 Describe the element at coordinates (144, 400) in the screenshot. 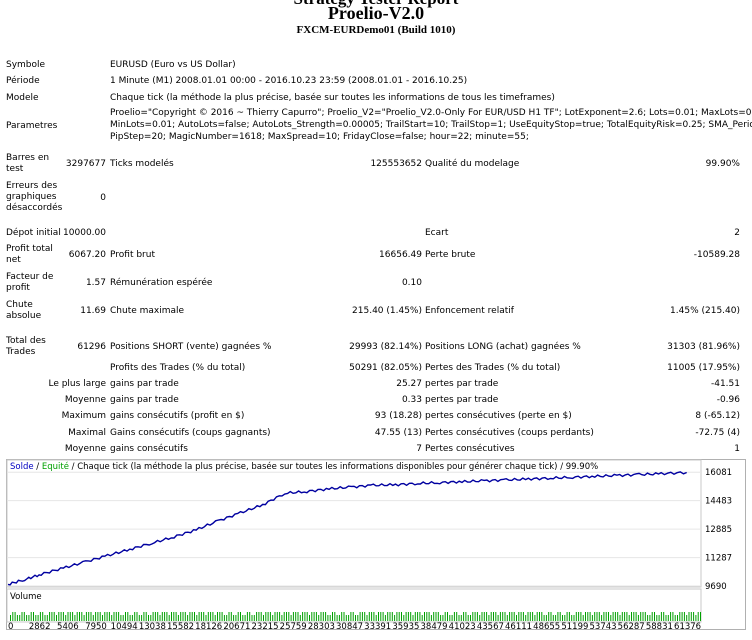

I see `moy-gain-label: gains par trade` at that location.